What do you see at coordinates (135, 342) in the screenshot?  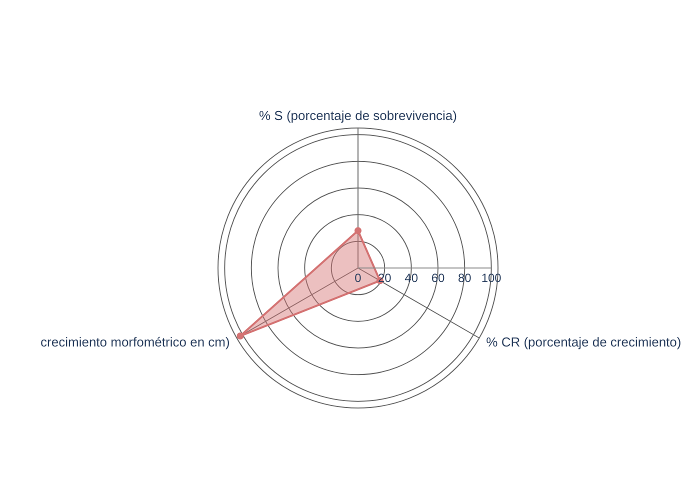 I see `spoke-label: crecimiento morfométrico en cm)` at bounding box center [135, 342].